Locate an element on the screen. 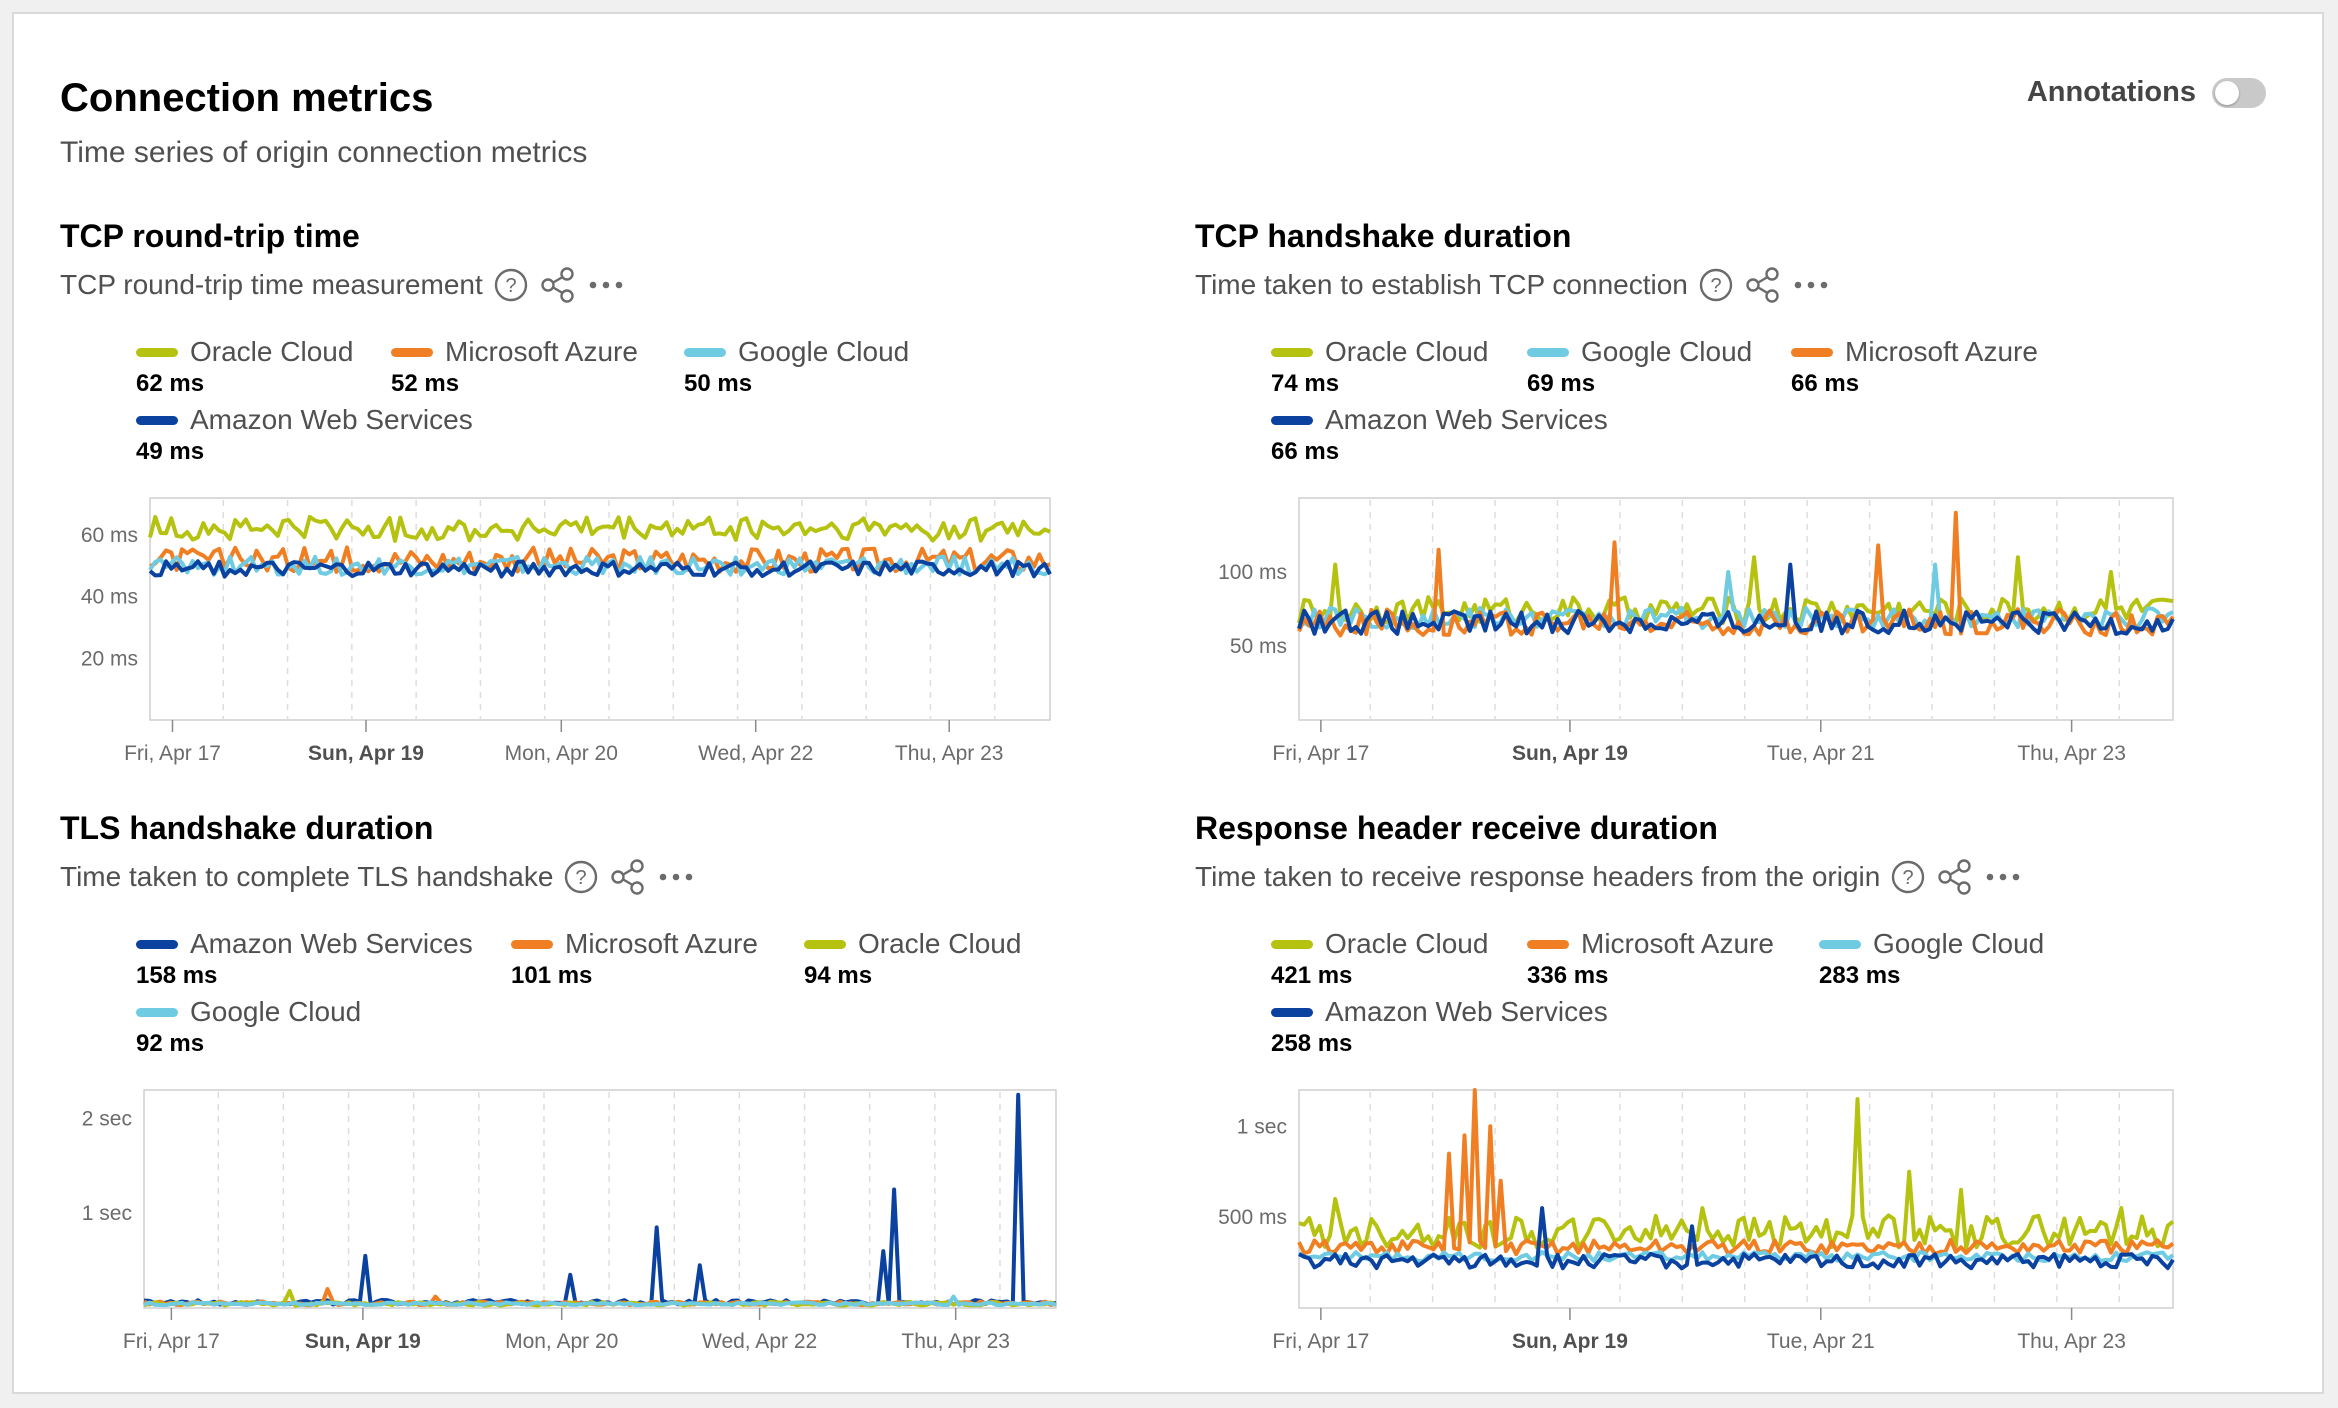 The height and width of the screenshot is (1408, 2338). y-tick-label: 2 sec is located at coordinates (107, 1118).